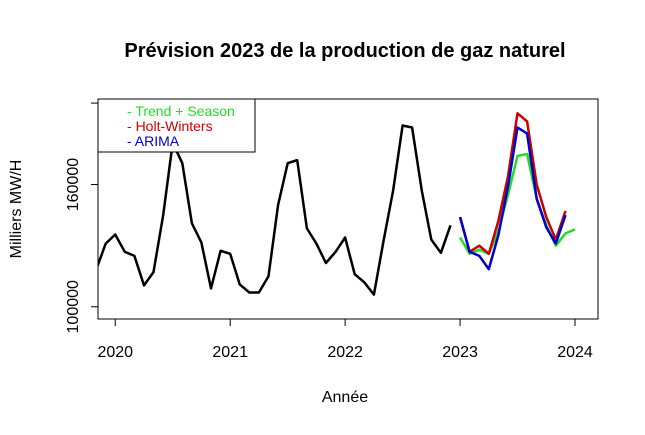 This screenshot has height=435, width=645. What do you see at coordinates (185, 111) in the screenshot?
I see `legend-label: Trend + Season` at bounding box center [185, 111].